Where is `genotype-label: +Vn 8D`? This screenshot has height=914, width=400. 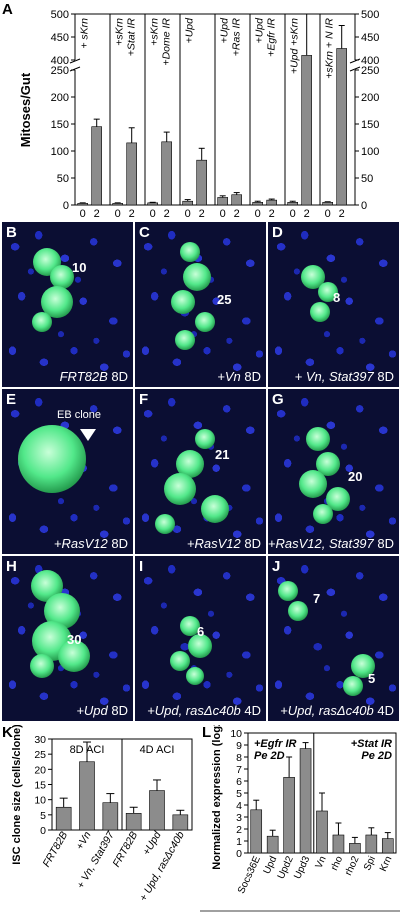 genotype-label: +Vn 8D is located at coordinates (239, 376).